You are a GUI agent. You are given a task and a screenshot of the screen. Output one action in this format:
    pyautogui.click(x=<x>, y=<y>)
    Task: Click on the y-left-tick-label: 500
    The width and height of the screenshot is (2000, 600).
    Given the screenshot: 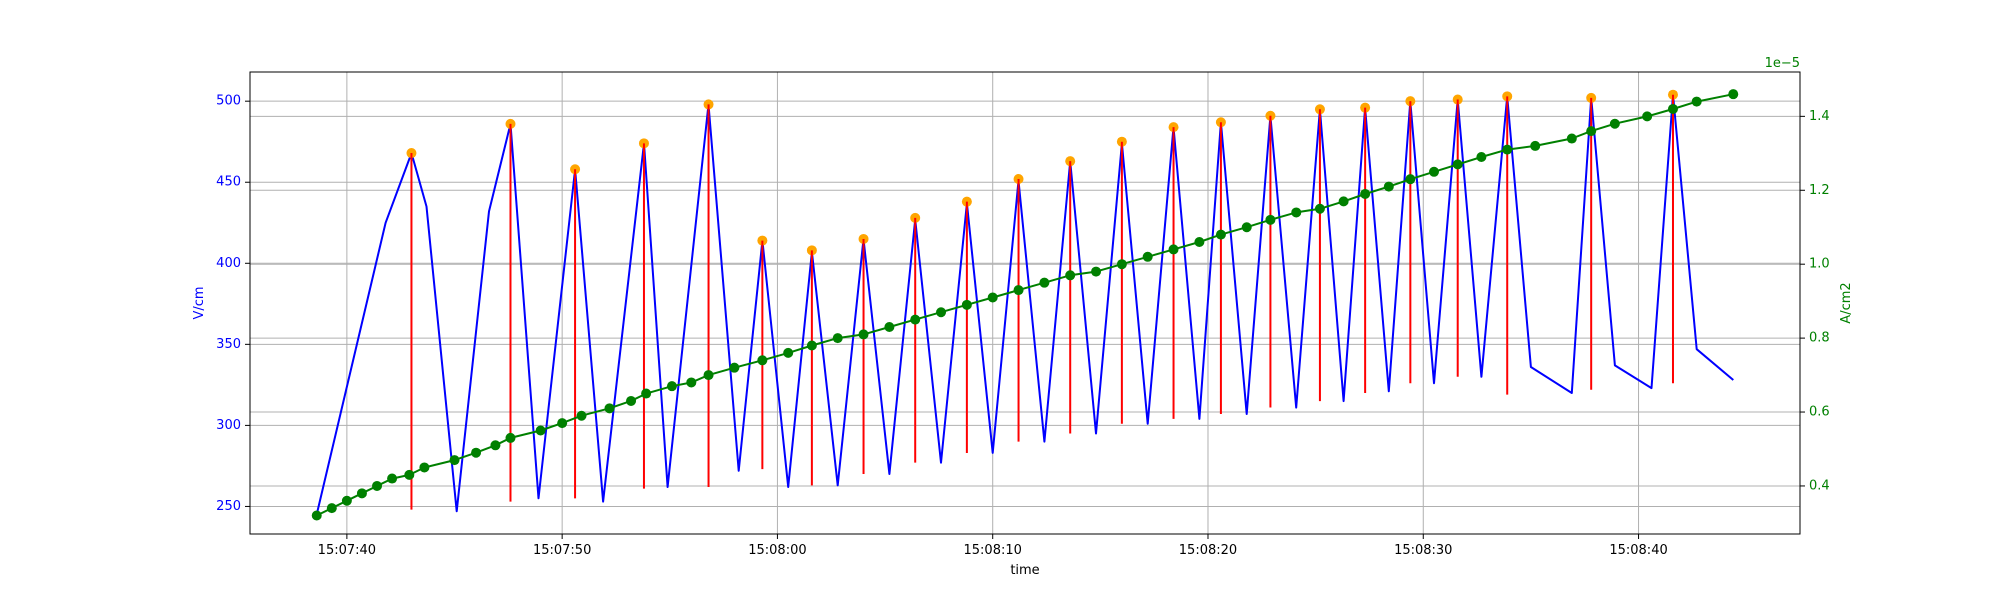 What is the action you would take?
    pyautogui.click(x=228, y=101)
    